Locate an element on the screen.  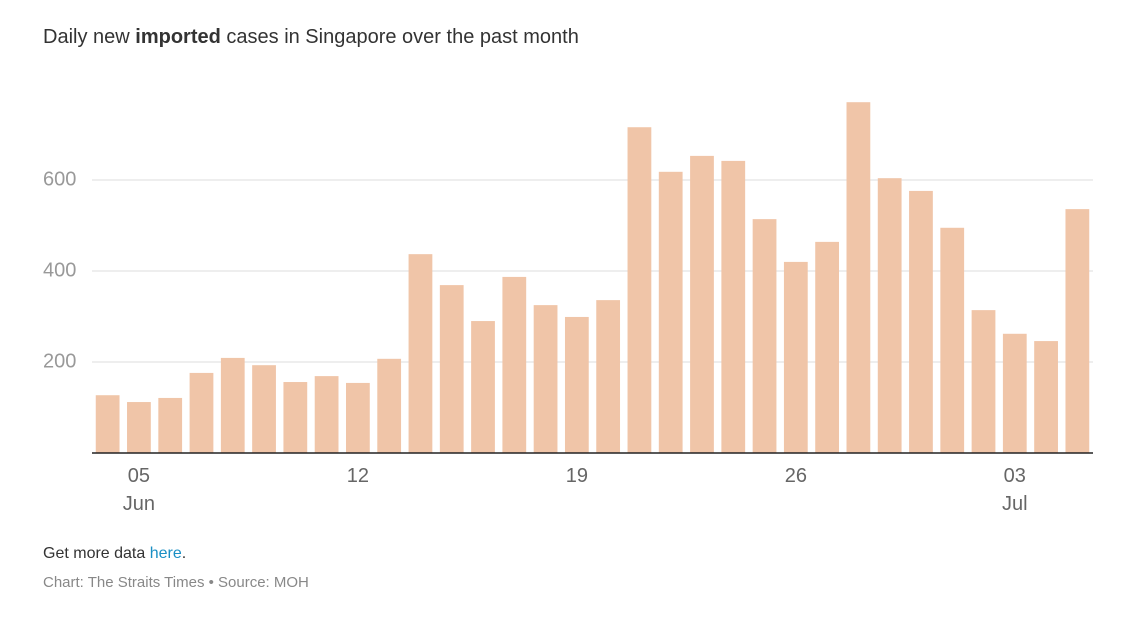
more-link: here is located at coordinates (165, 553).